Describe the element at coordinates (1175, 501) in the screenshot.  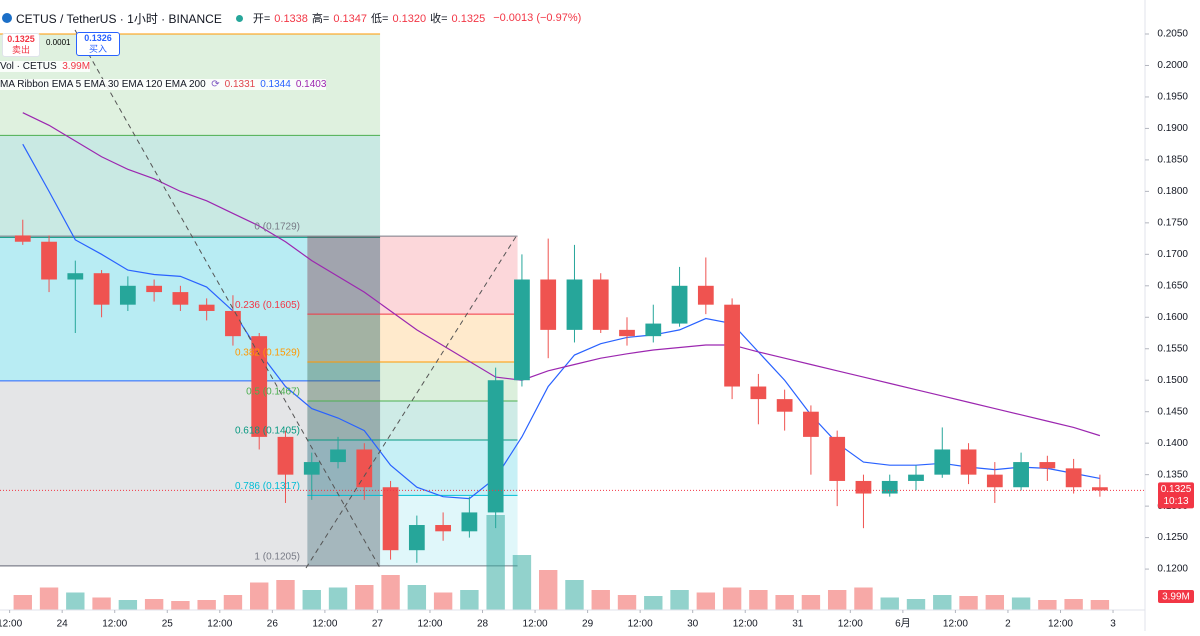
I see `countdown: 10:13` at that location.